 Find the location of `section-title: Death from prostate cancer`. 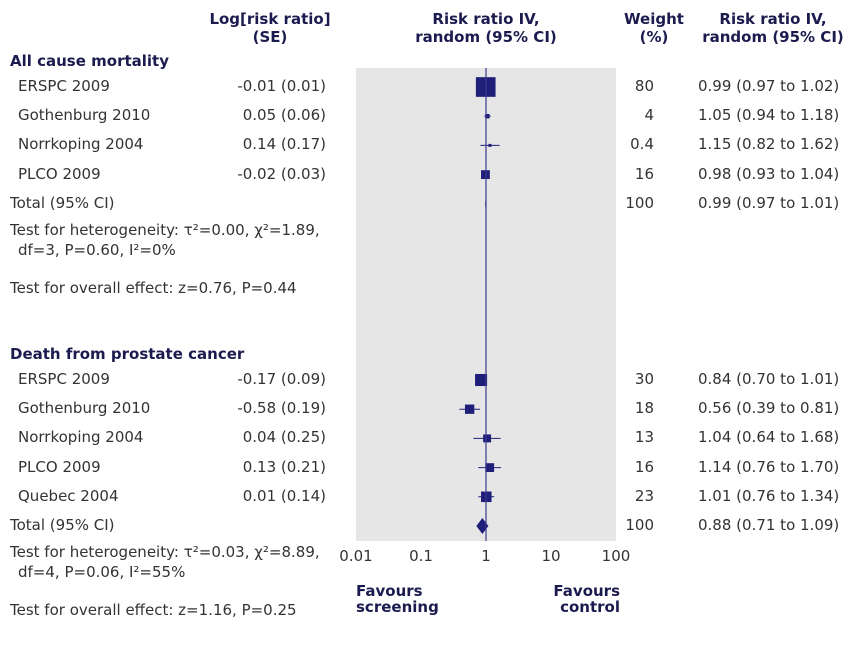

section-title: Death from prostate cancer is located at coordinates (127, 354).